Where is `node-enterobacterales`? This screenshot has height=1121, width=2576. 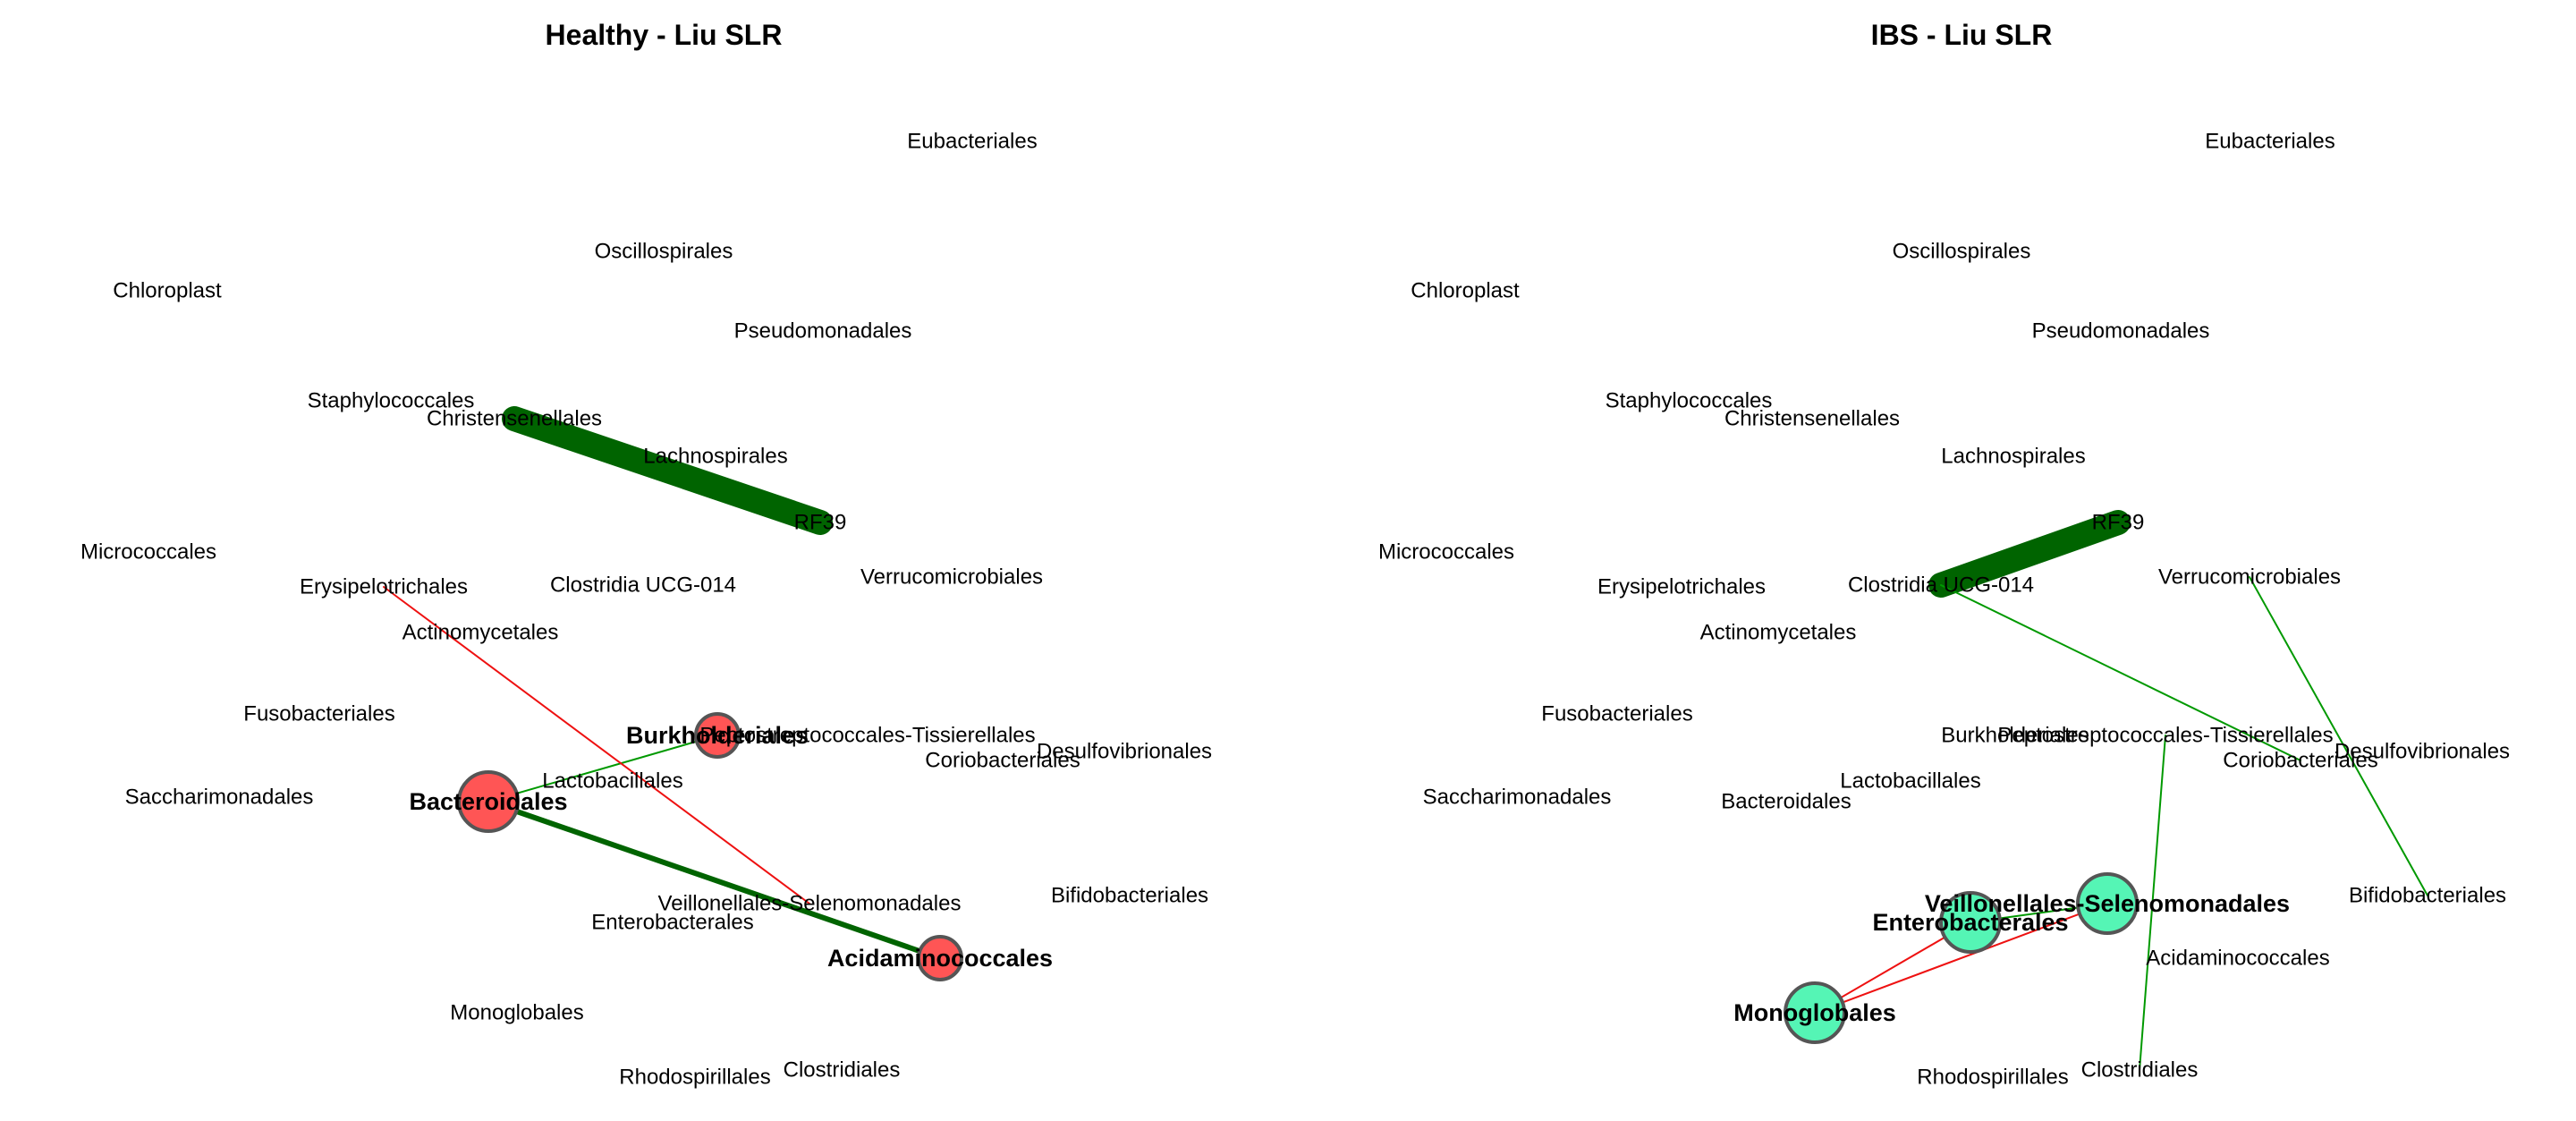 node-enterobacterales is located at coordinates (1970, 922).